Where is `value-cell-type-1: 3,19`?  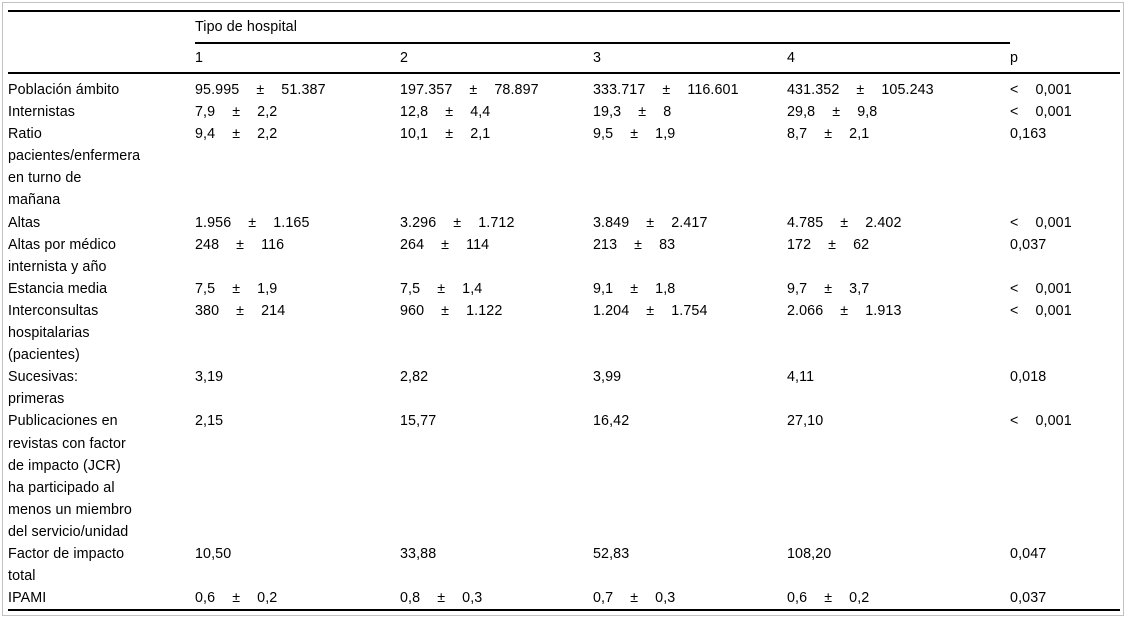 value-cell-type-1: 3,19 is located at coordinates (297, 388).